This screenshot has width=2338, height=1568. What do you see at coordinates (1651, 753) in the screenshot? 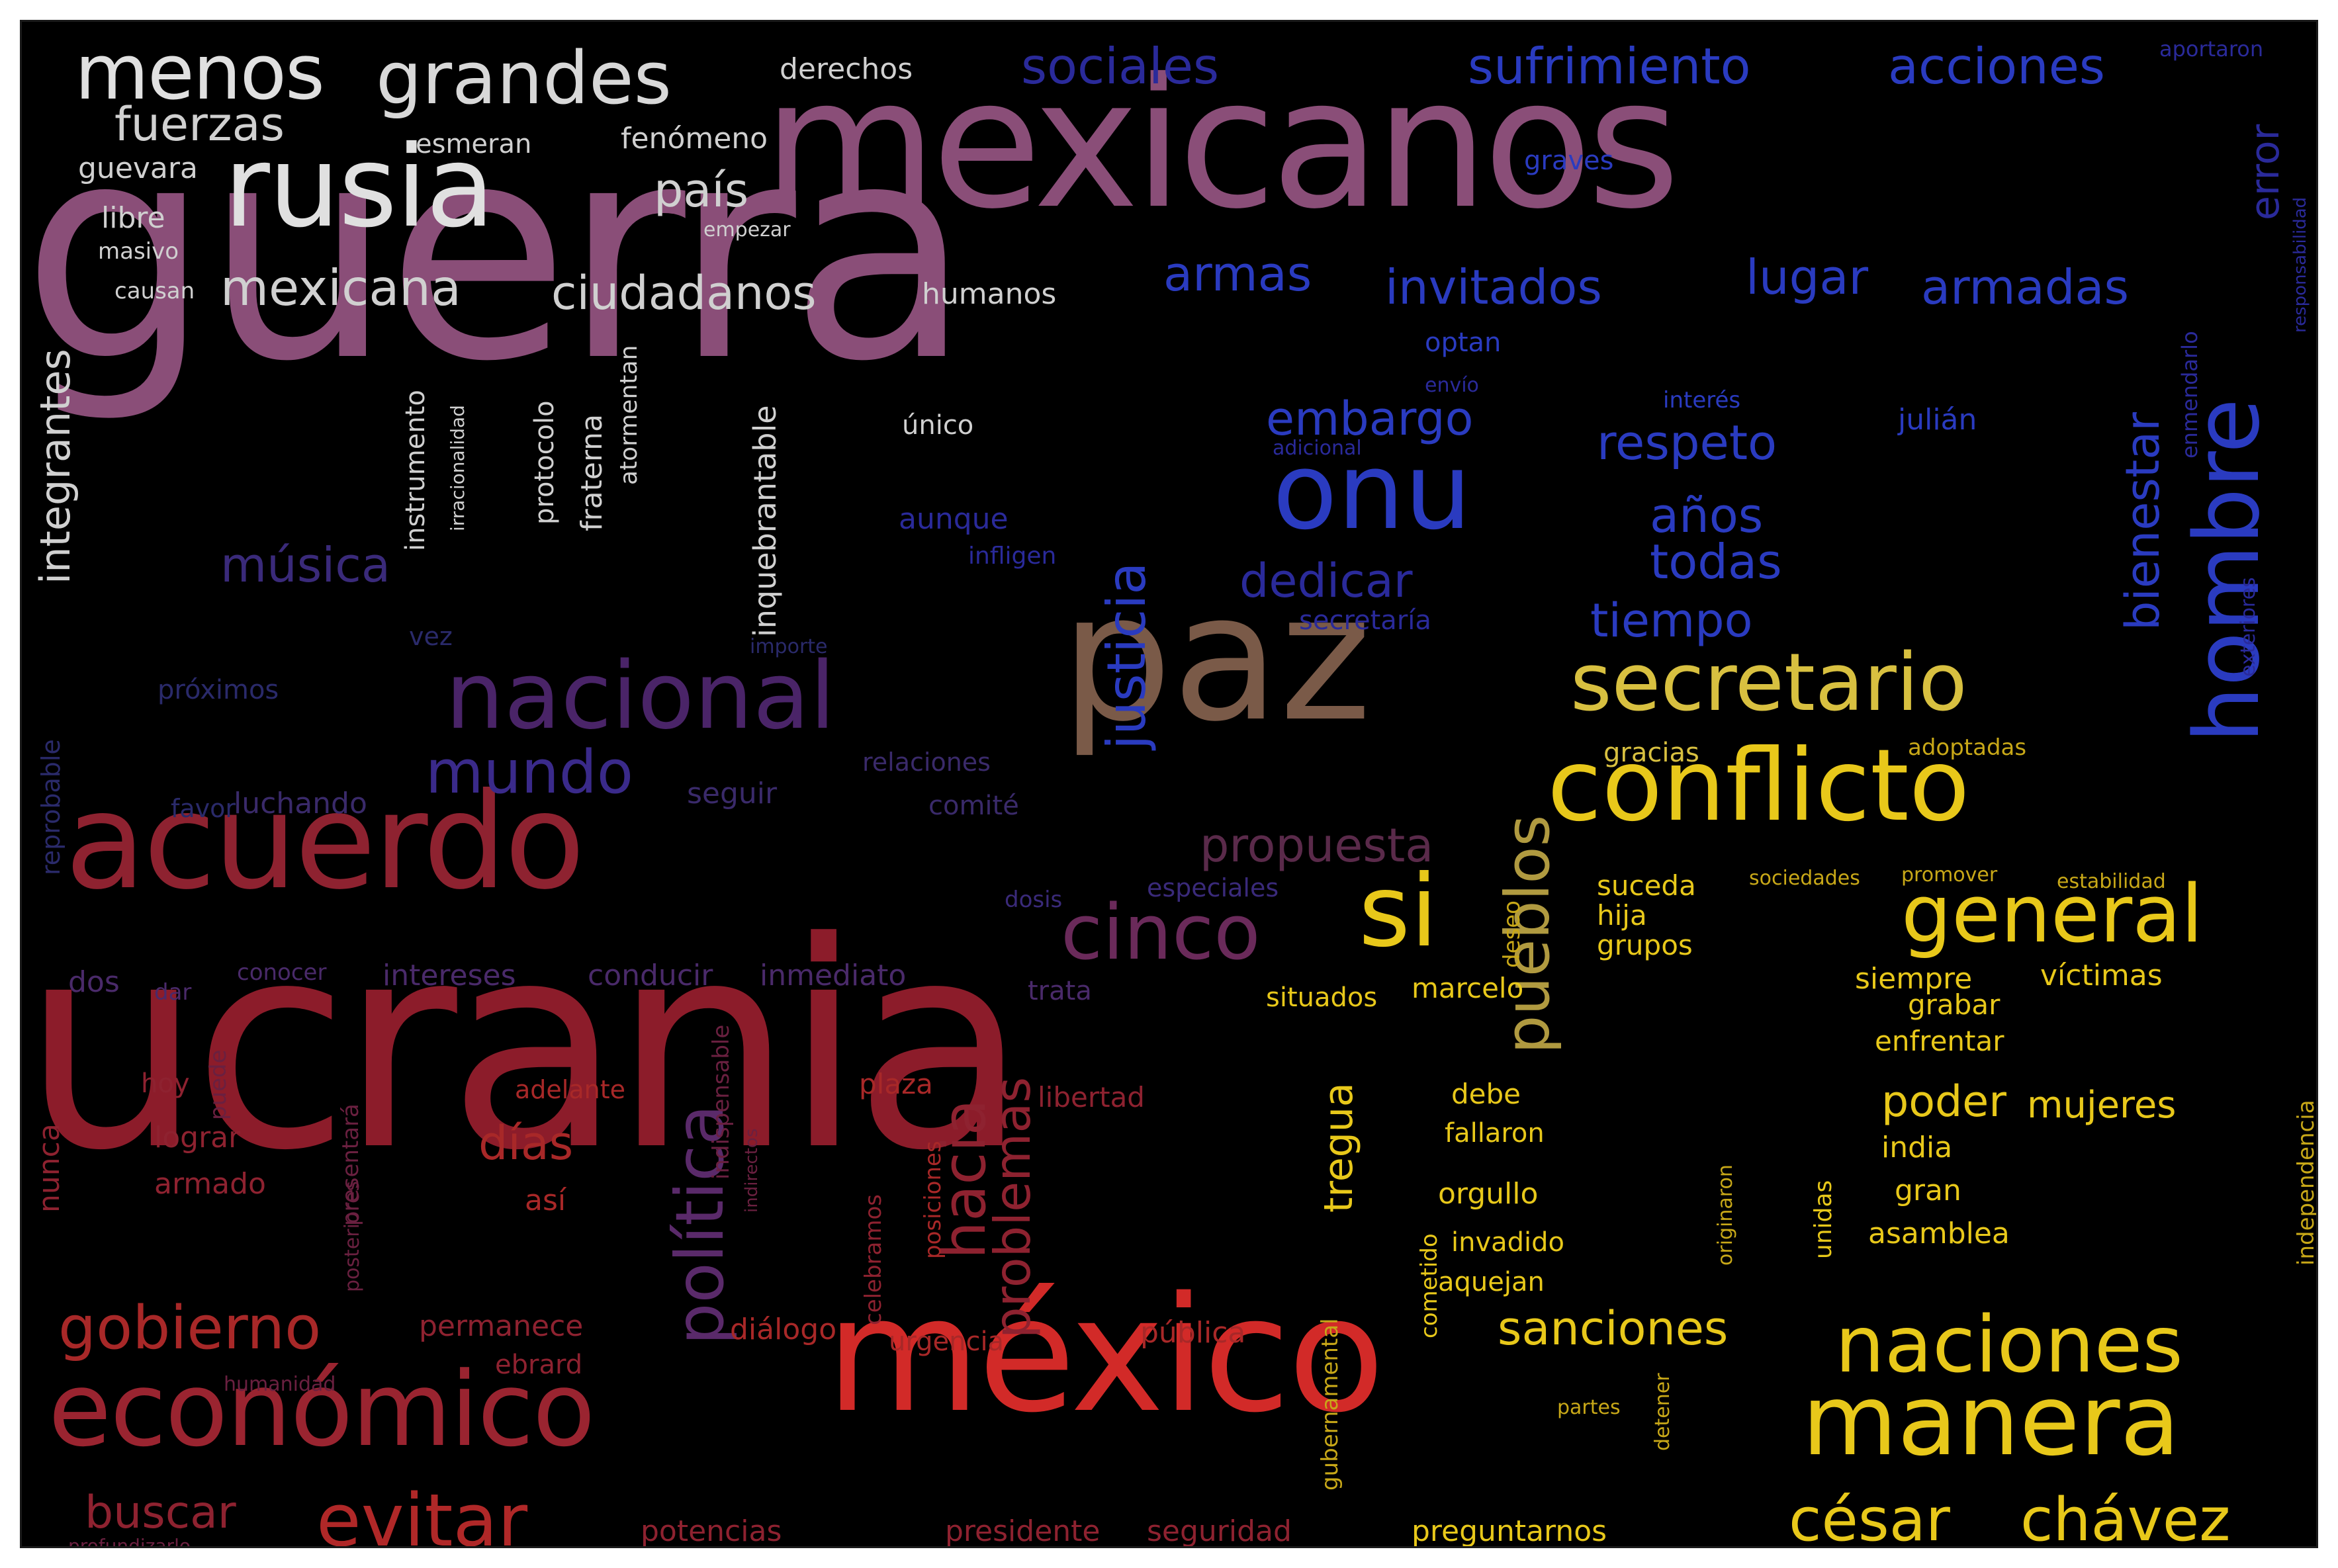
I see `word: gracias` at bounding box center [1651, 753].